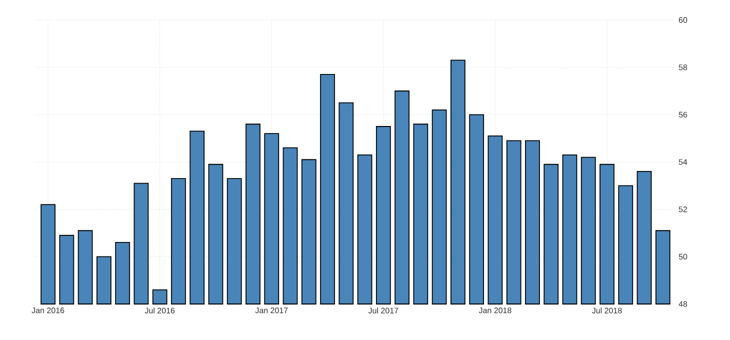 The width and height of the screenshot is (730, 340). I want to click on x-tick-label: Jul 2017, so click(383, 311).